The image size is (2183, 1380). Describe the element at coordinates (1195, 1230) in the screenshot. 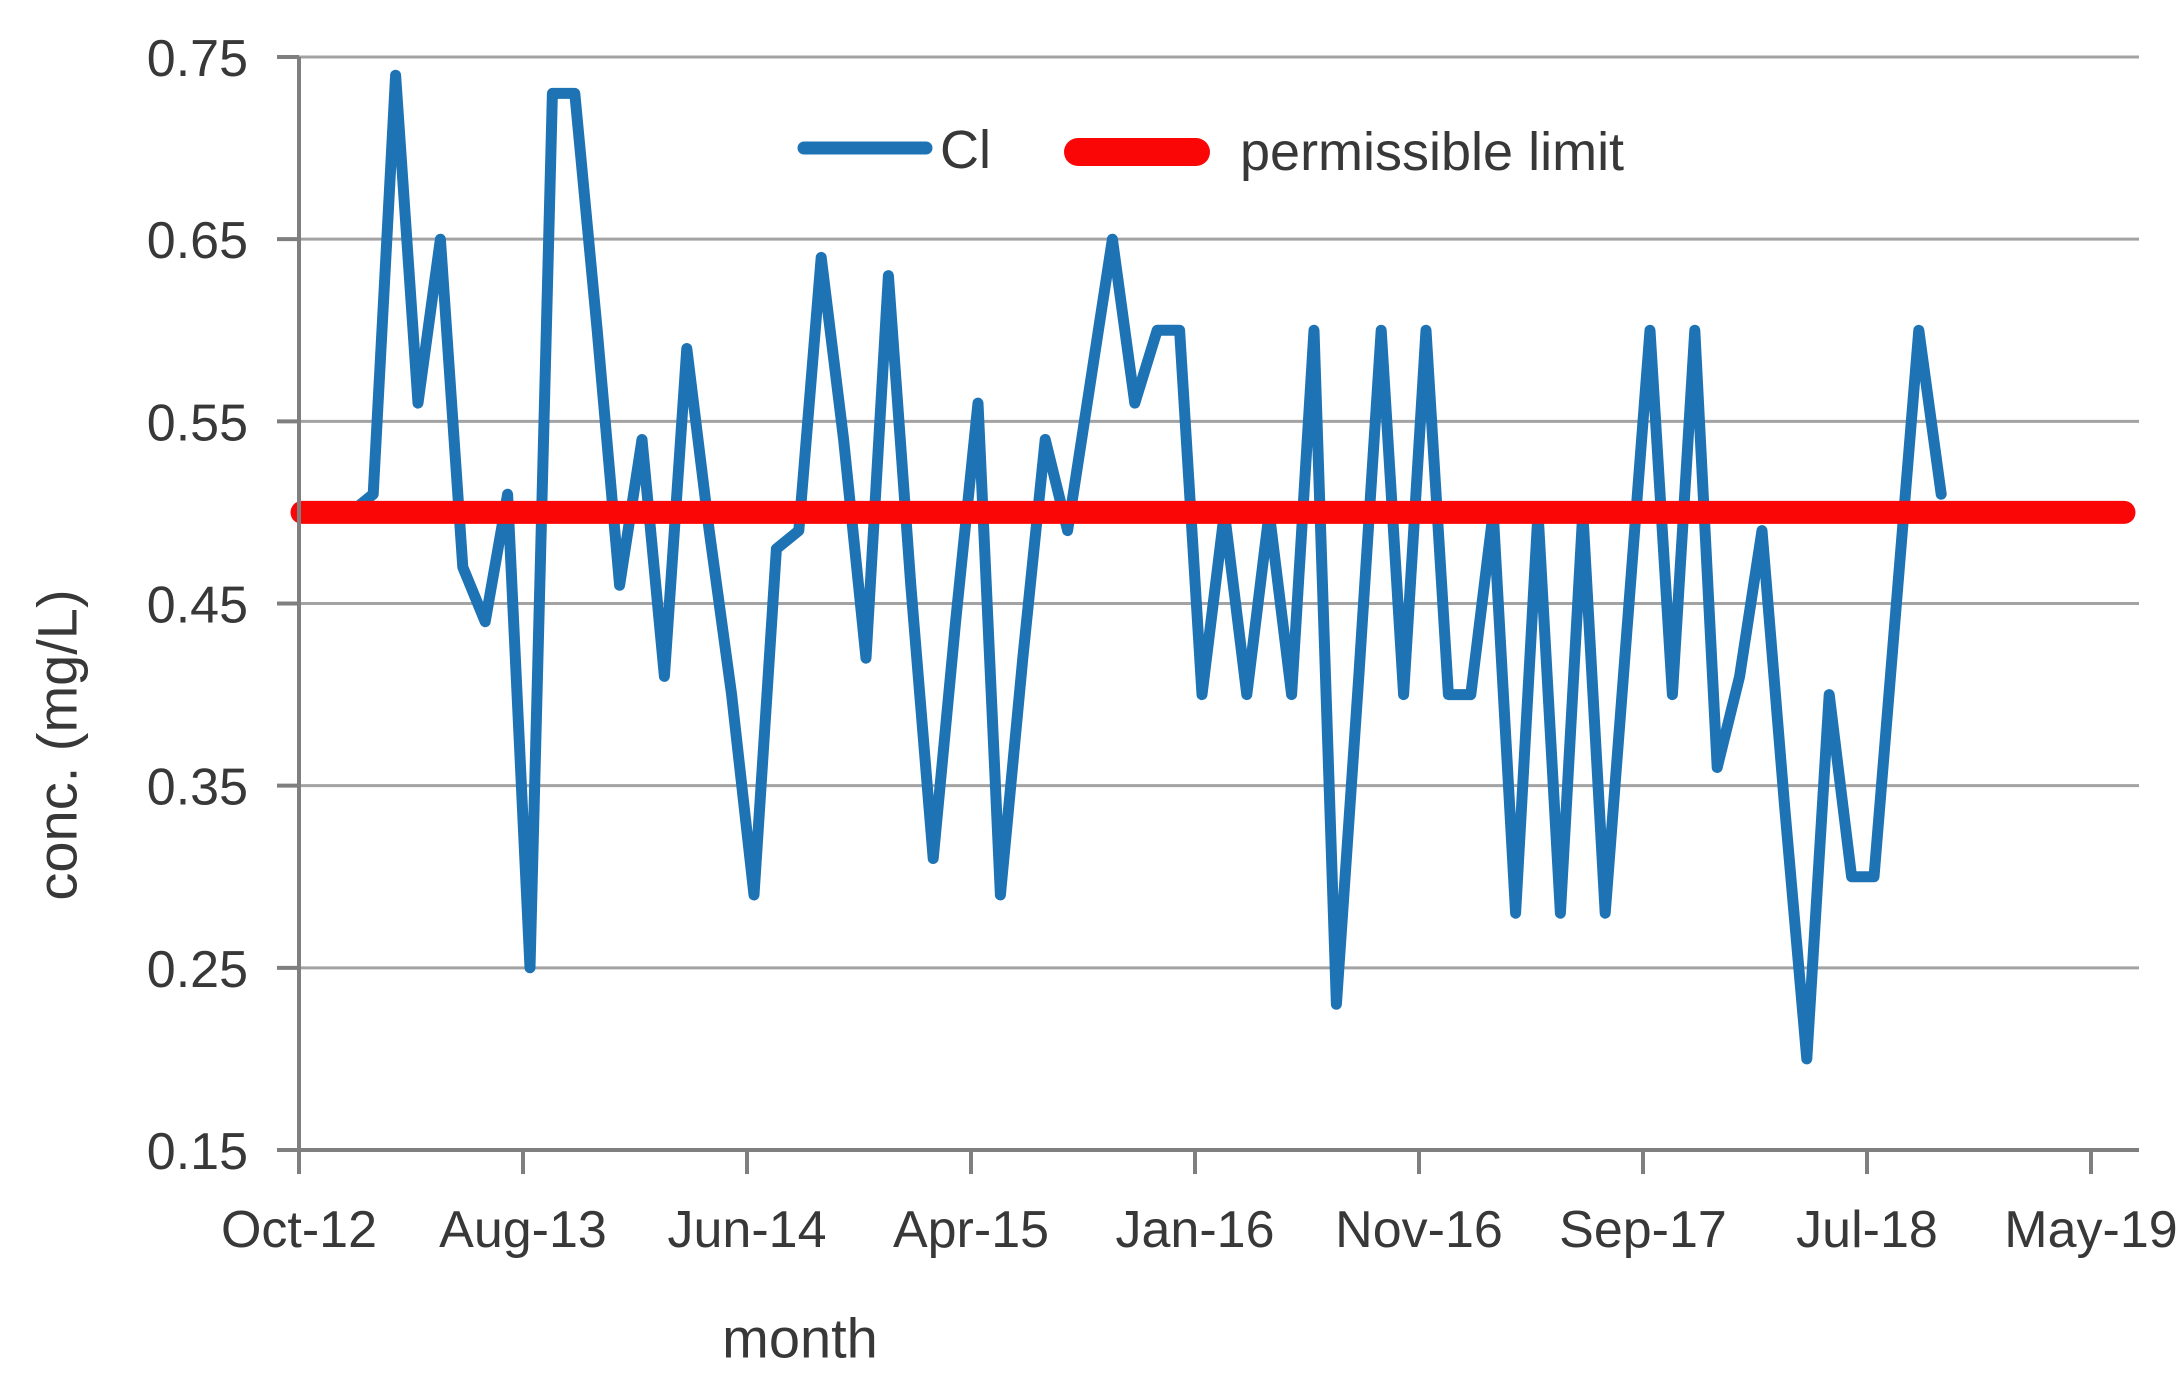

I see `x-tick-label: Jan-16` at that location.